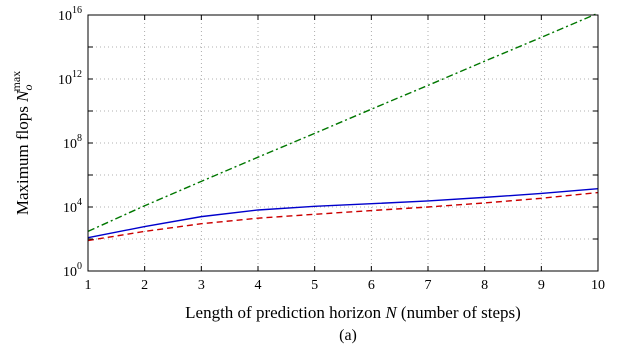  What do you see at coordinates (72, 206) in the screenshot?
I see `y-tick-label: 10⁴` at bounding box center [72, 206].